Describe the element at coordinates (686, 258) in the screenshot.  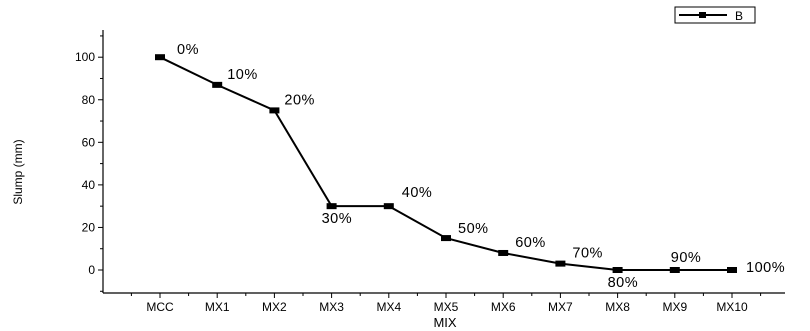
I see `data-label: 90%` at that location.